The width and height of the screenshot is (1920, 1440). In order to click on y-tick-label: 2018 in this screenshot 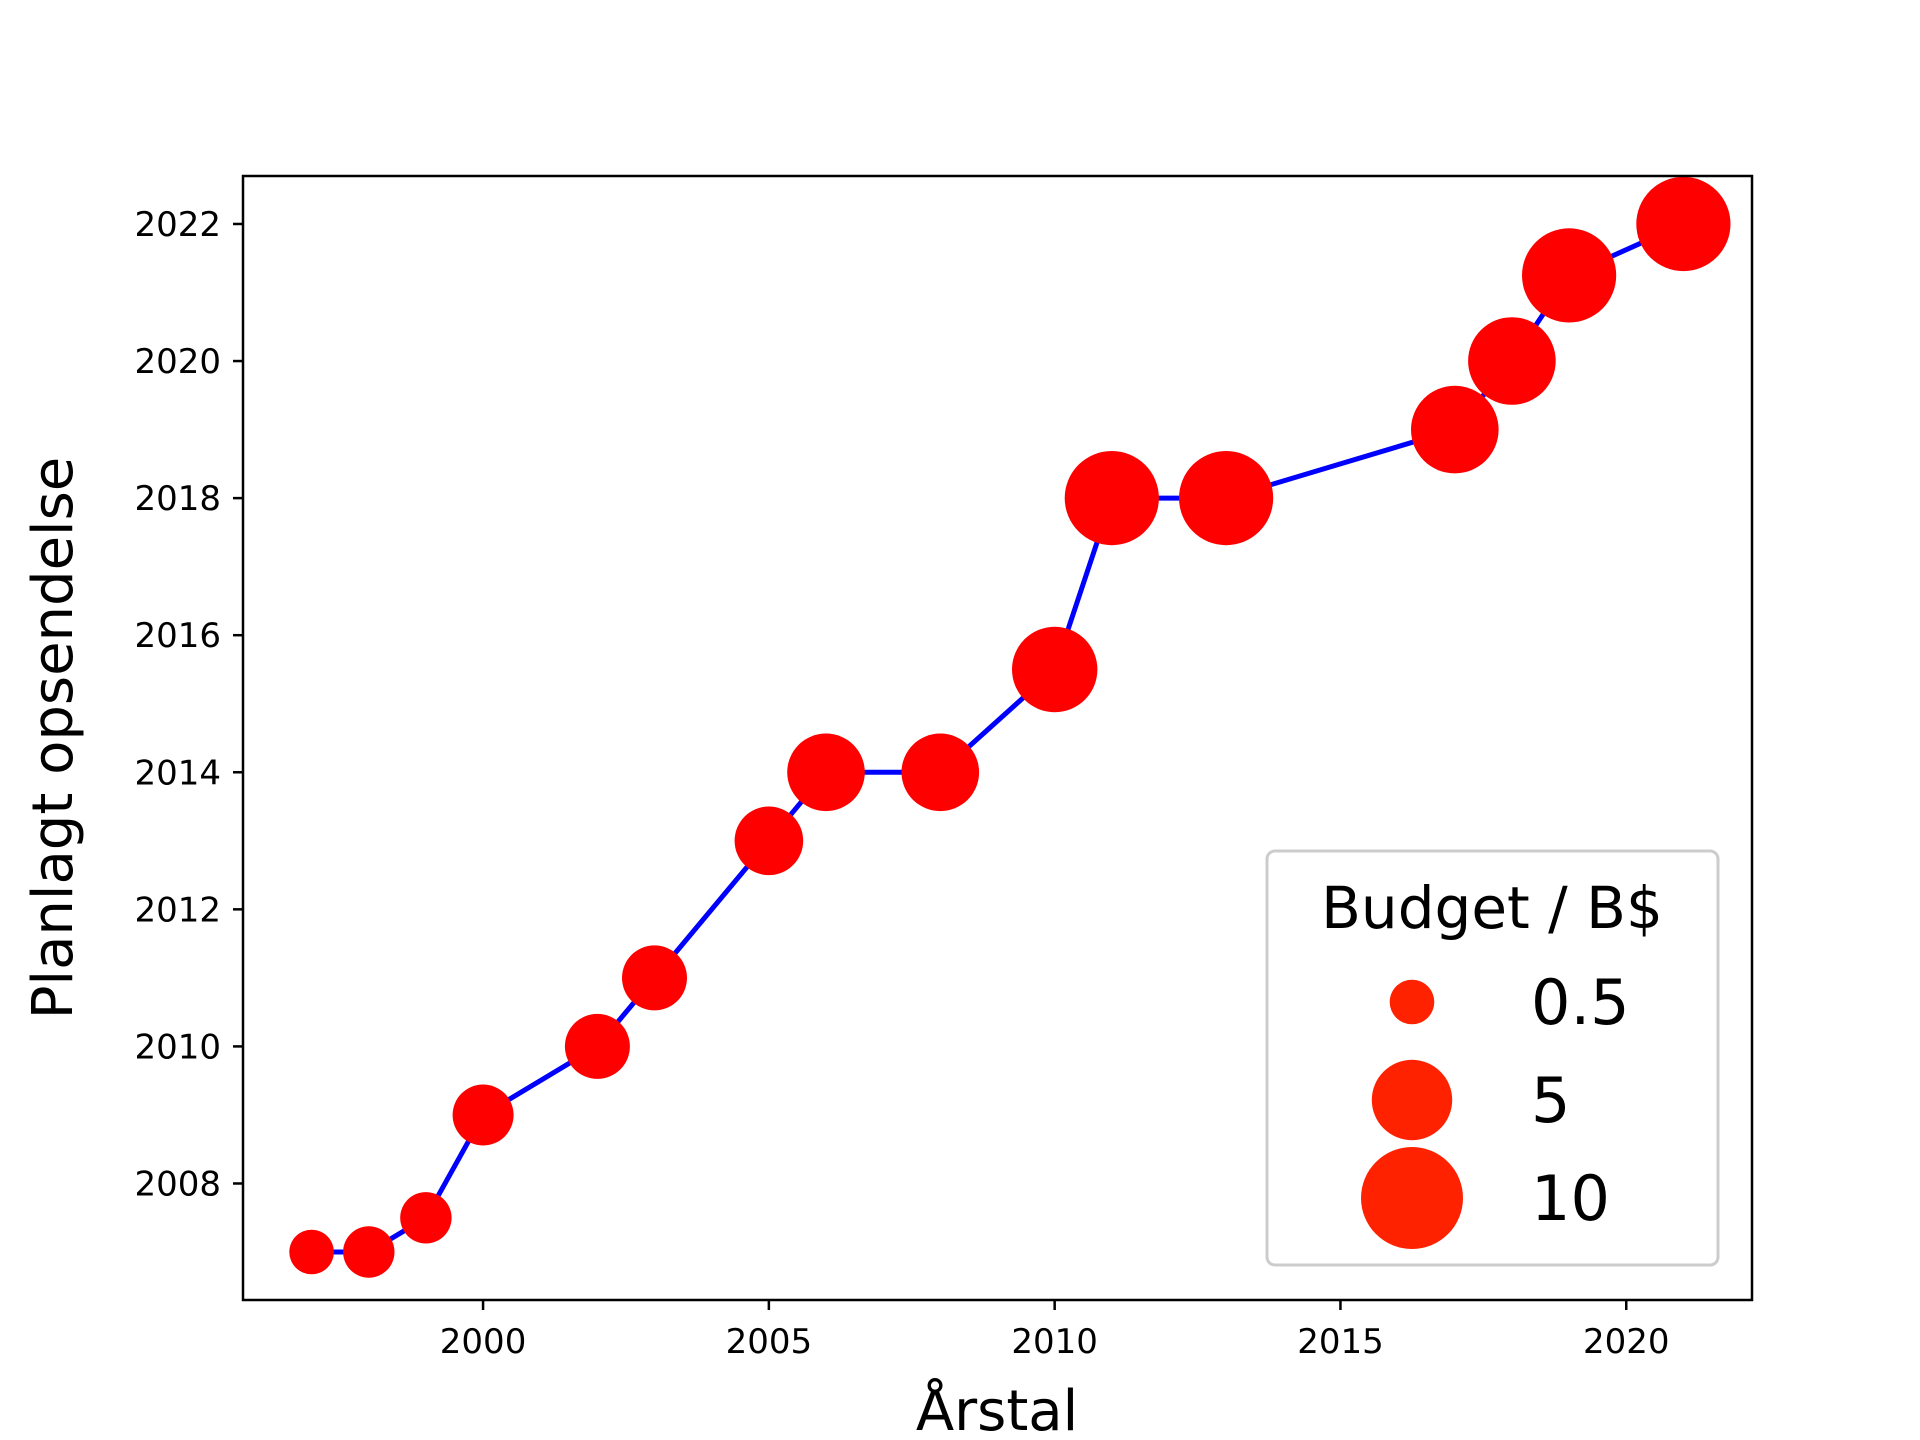, I will do `click(177, 499)`.